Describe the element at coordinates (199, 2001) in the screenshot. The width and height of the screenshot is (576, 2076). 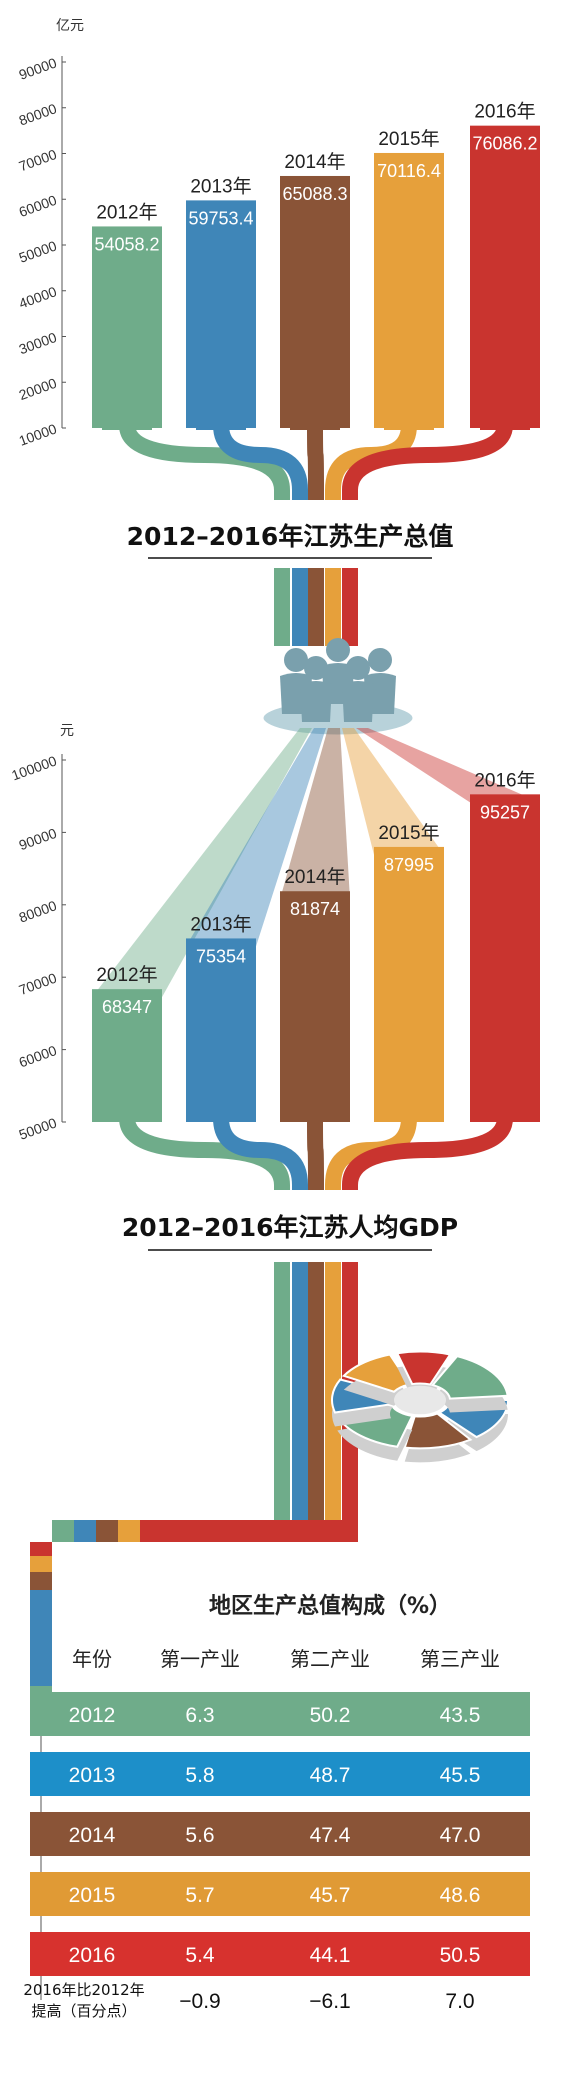
I see `table-footer-value: −0.9` at that location.